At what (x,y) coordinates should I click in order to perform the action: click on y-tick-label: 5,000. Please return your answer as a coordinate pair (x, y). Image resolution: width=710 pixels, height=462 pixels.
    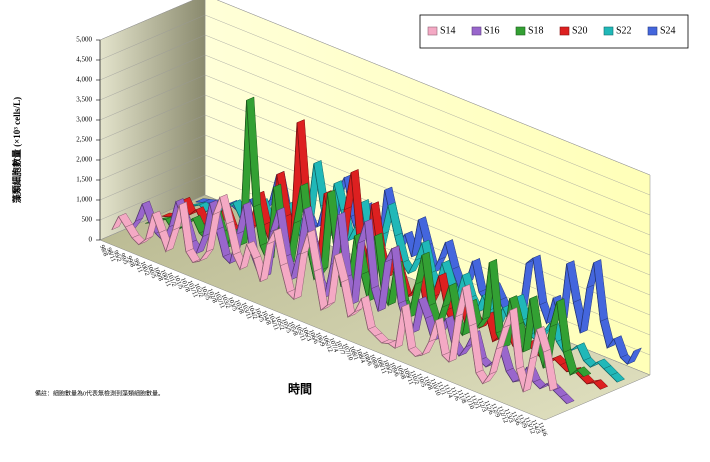
    Looking at the image, I should click on (84, 40).